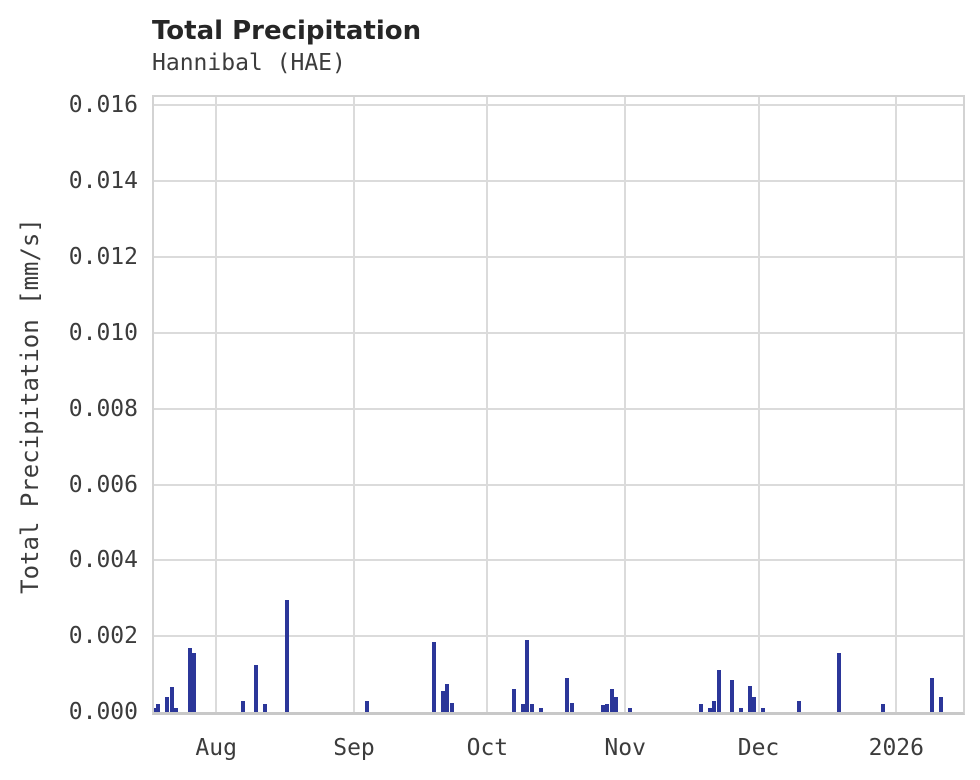 Image resolution: width=980 pixels, height=780 pixels. Describe the element at coordinates (354, 748) in the screenshot. I see `x-tick-label: Sep` at that location.